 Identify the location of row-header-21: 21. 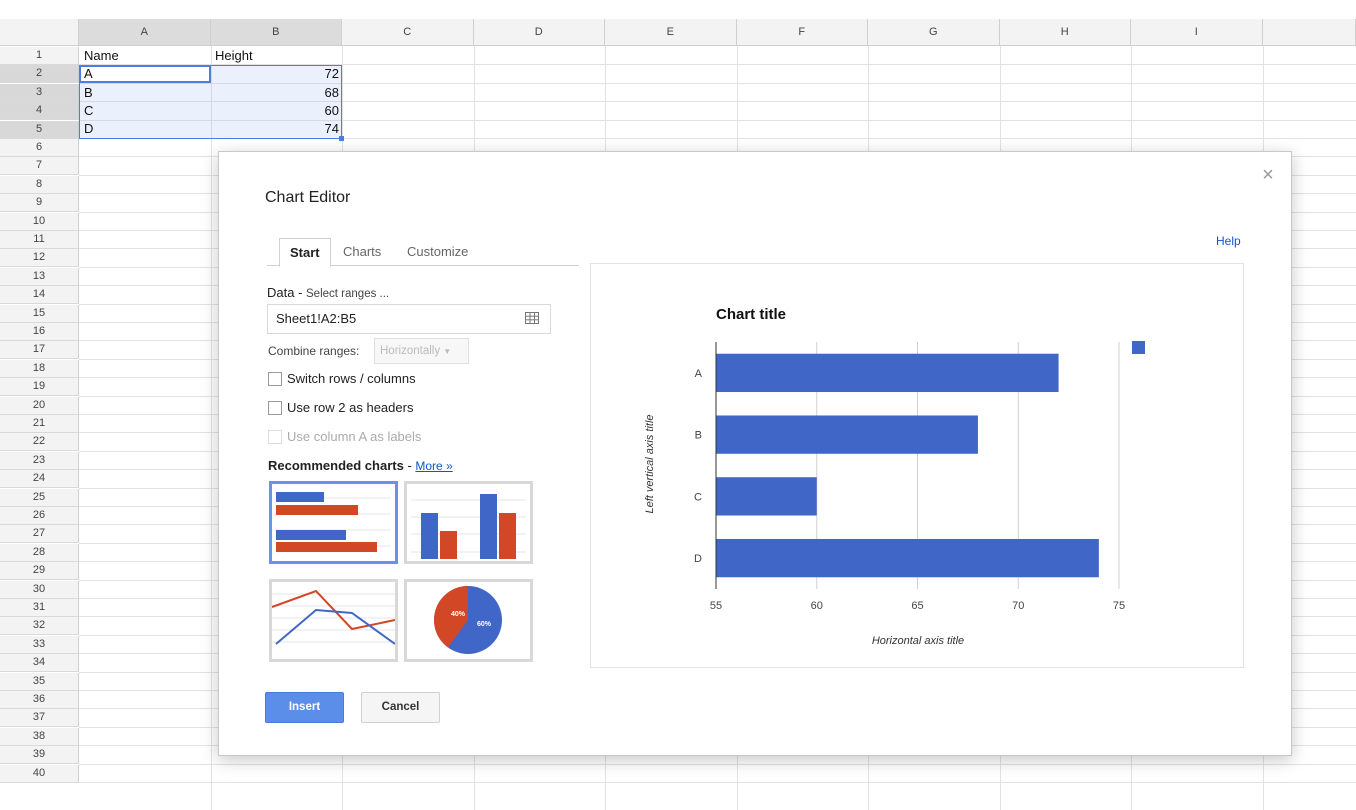
(39, 424).